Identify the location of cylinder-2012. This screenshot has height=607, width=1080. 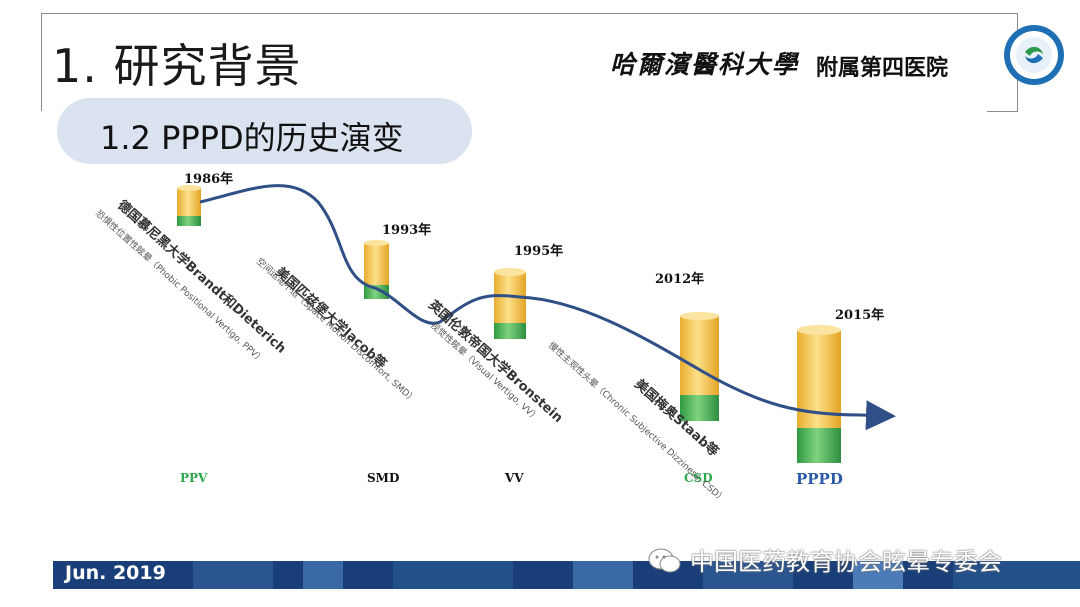
(699, 366).